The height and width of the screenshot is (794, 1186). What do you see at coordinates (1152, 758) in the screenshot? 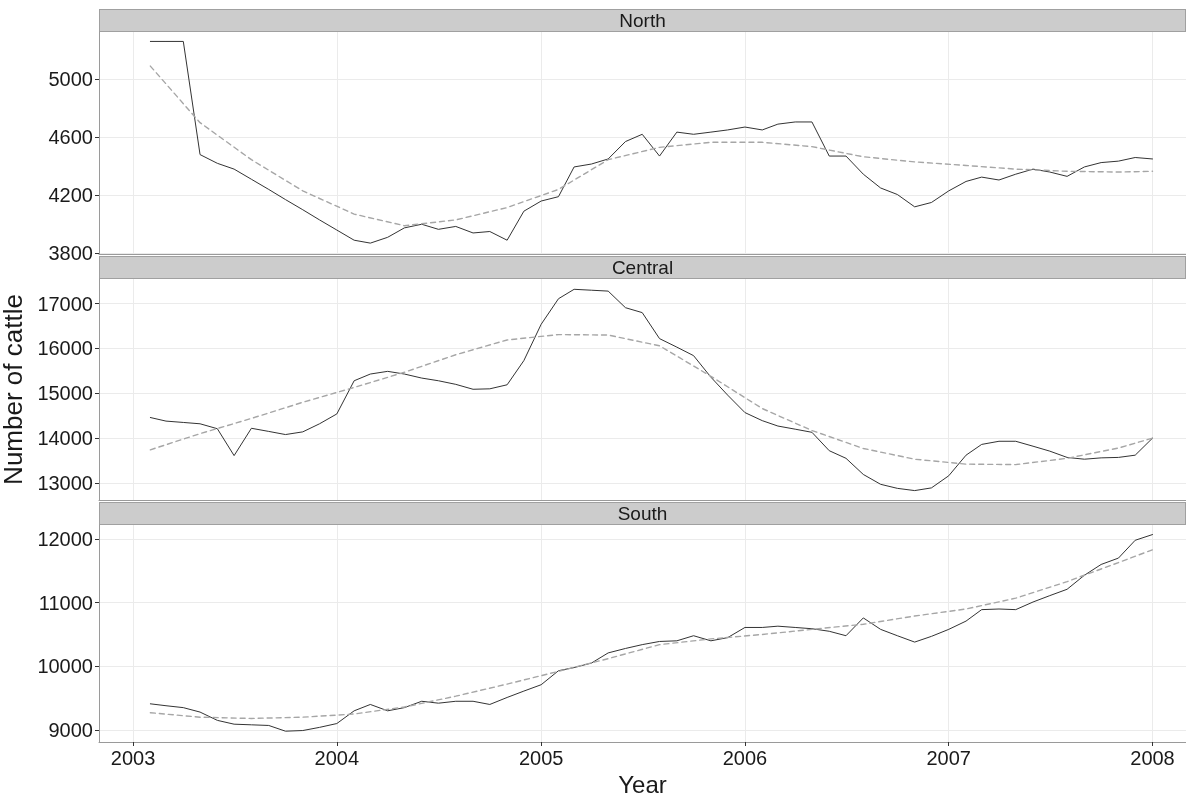
I see `x-tick-label: 2008` at bounding box center [1152, 758].